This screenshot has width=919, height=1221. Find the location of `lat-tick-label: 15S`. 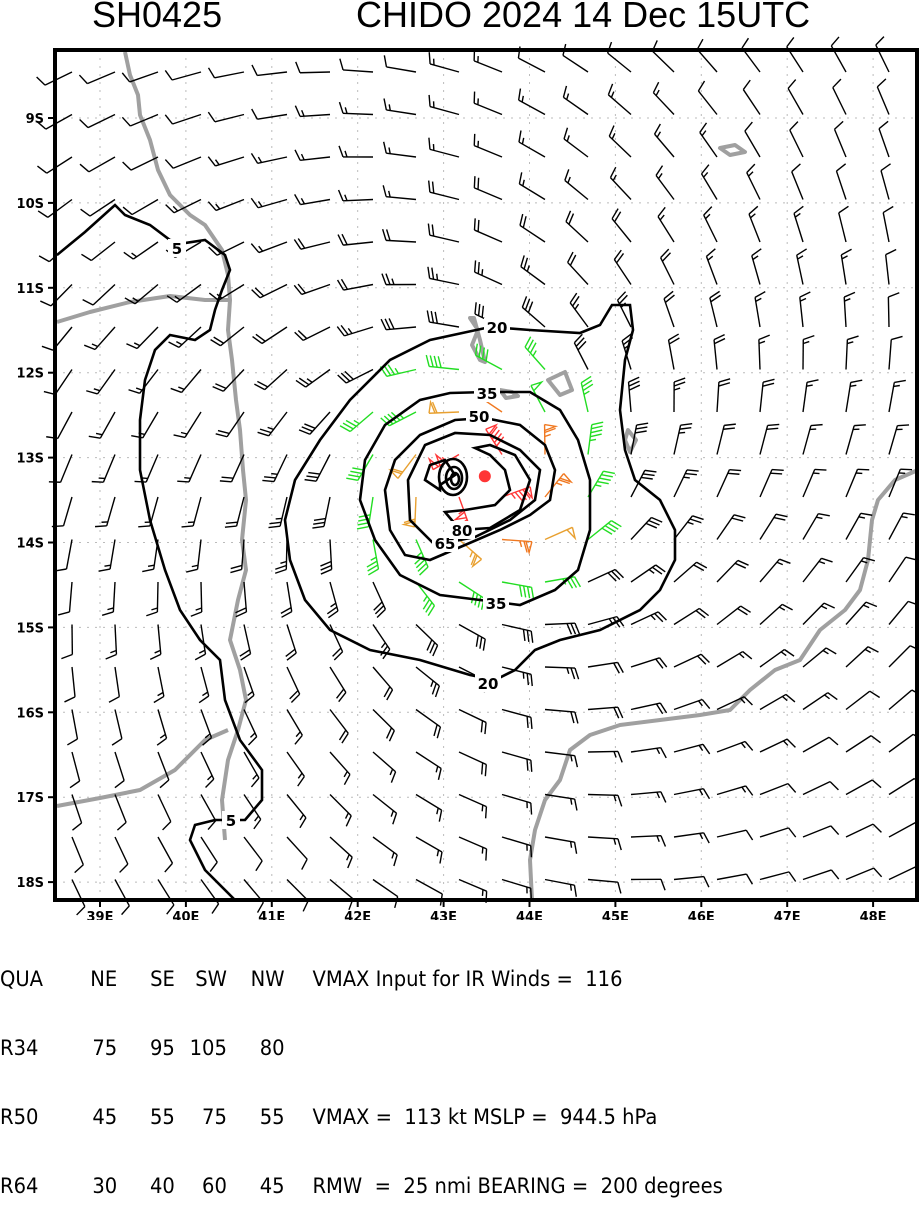

lat-tick-label: 15S is located at coordinates (30, 628).